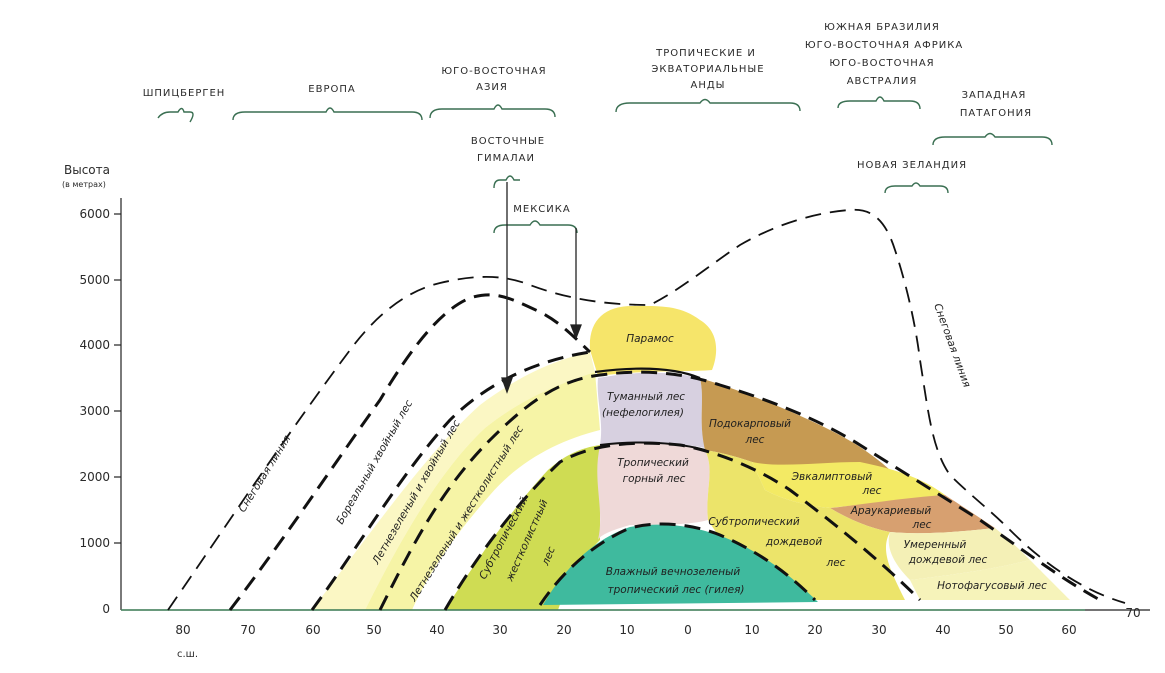 This screenshot has width=1165, height=673. What do you see at coordinates (264, 473) in the screenshot?
I see `label-snow-line-left: Снеговая линия` at bounding box center [264, 473].